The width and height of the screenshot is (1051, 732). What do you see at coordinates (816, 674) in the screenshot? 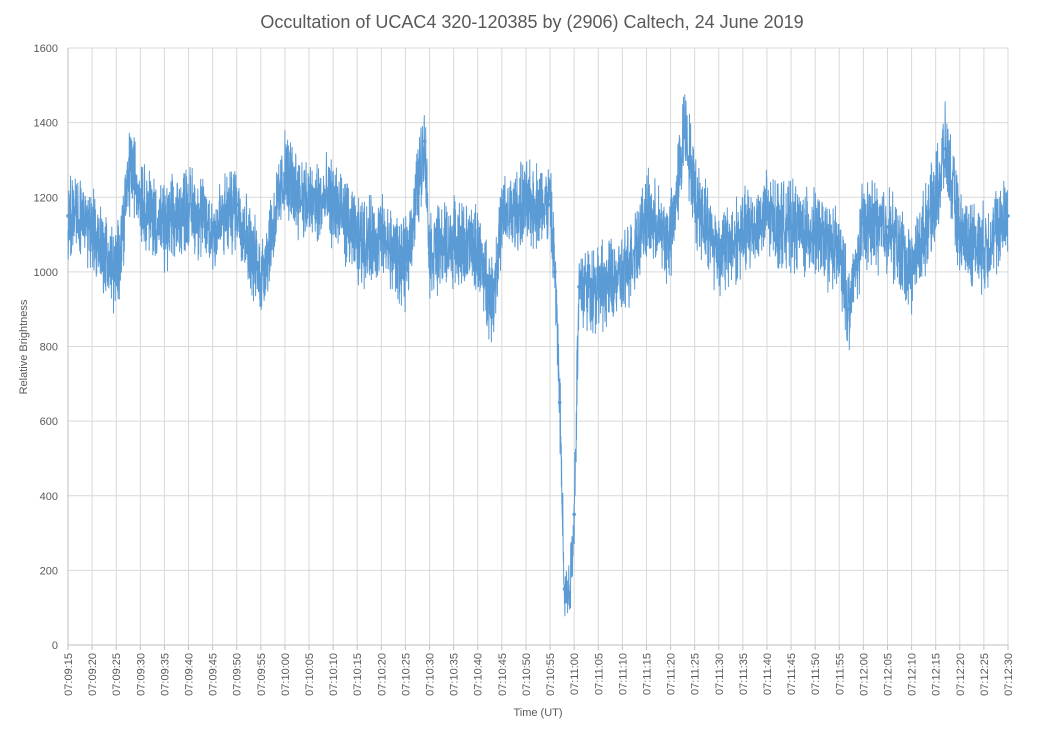
I see `x-tick-label: 07:11:50` at bounding box center [816, 674].